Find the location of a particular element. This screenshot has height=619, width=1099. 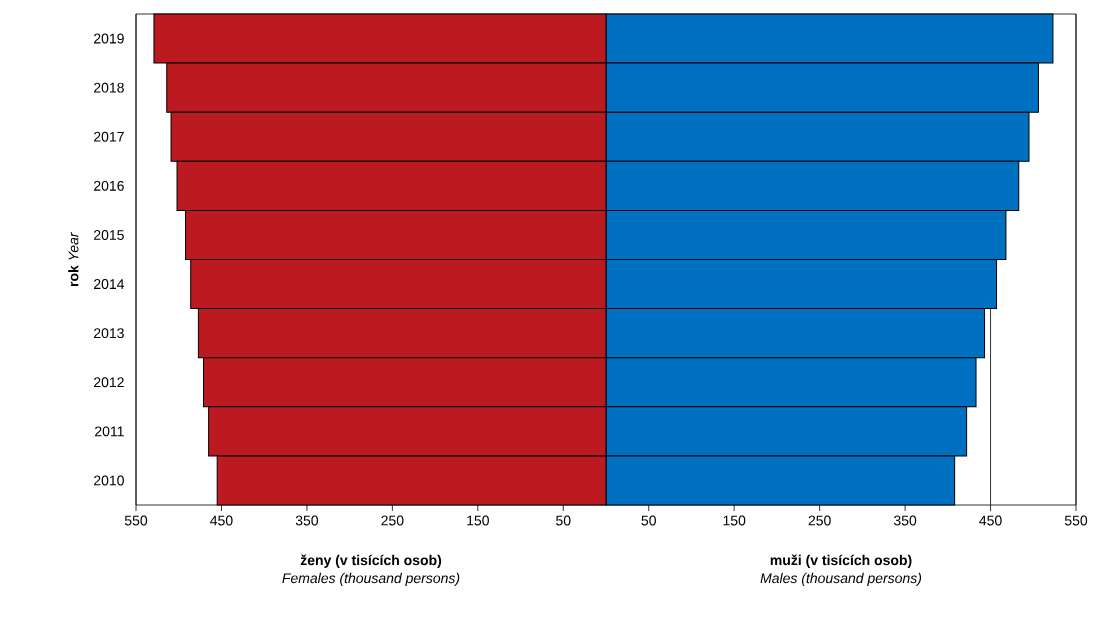

y-tick-label: 2019 is located at coordinates (109, 38).